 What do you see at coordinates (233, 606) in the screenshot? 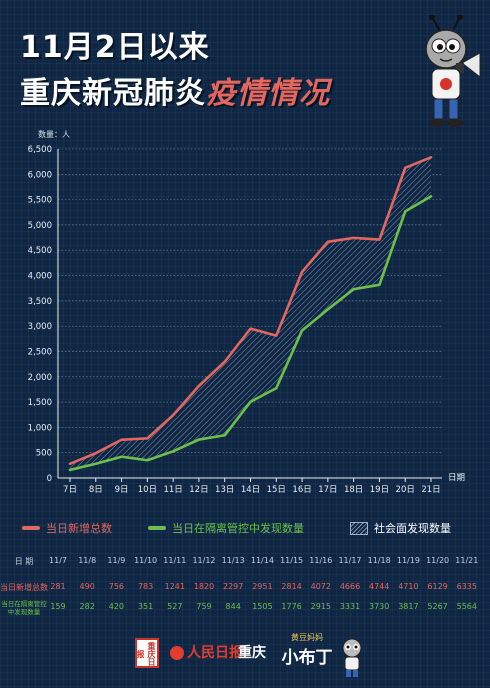
I see `table-cell-quarantine: 844` at bounding box center [233, 606].